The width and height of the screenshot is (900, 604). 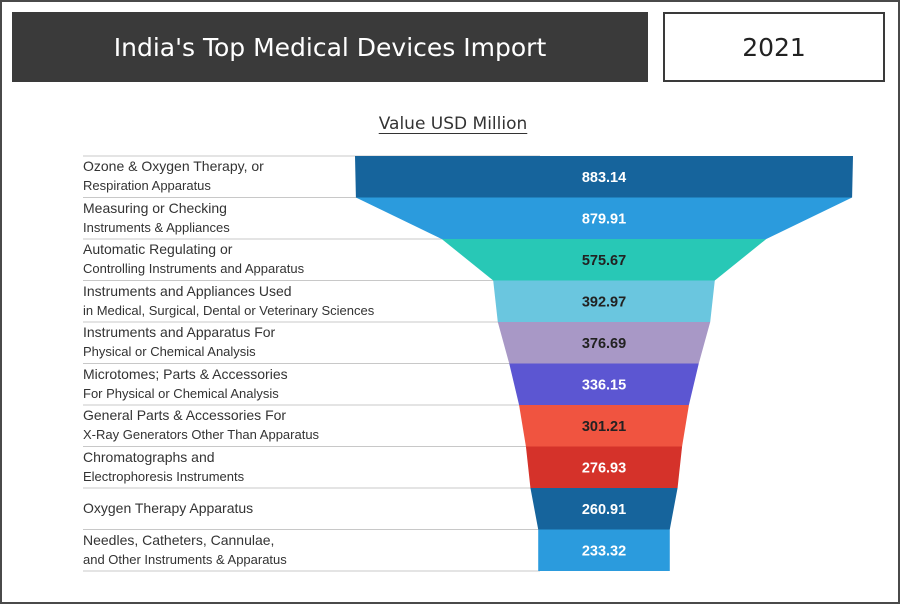 What do you see at coordinates (774, 47) in the screenshot?
I see `year-label: 2021` at bounding box center [774, 47].